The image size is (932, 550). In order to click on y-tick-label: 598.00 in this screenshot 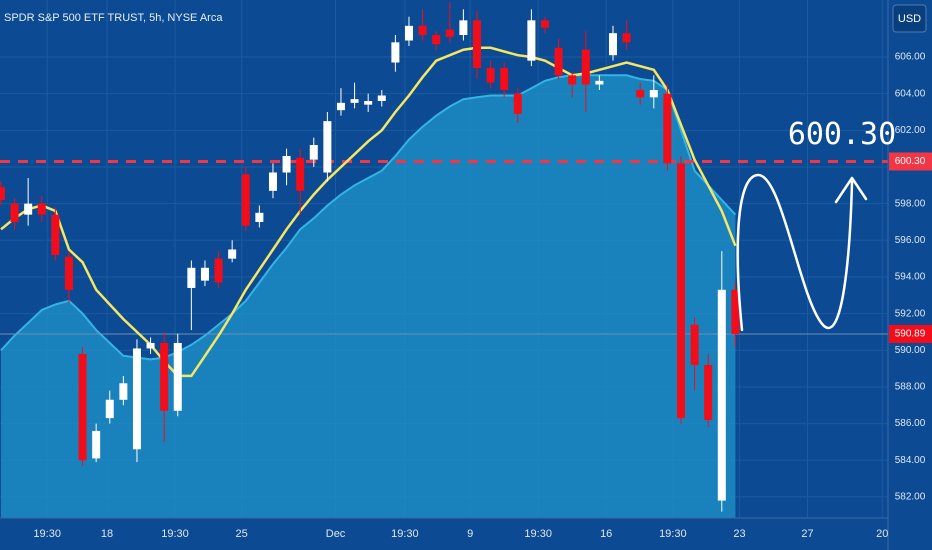, I will do `click(910, 203)`.